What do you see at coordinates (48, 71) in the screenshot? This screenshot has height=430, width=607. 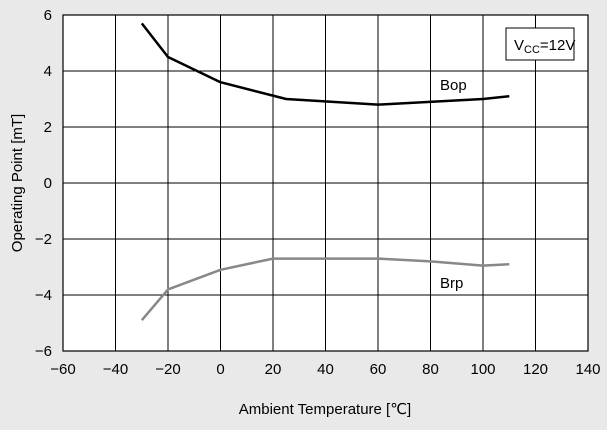 I see `y-tick-label: 4` at bounding box center [48, 71].